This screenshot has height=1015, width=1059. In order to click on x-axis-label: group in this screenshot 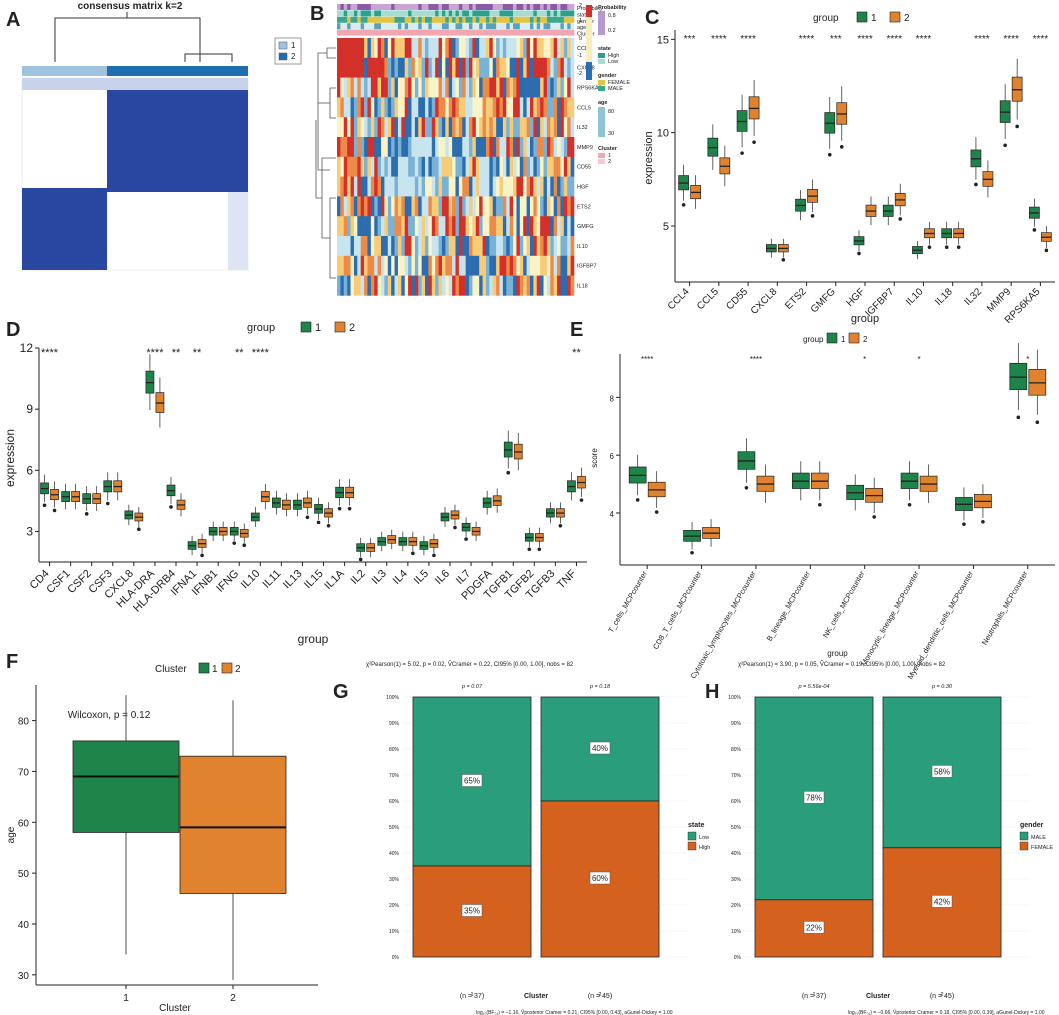, I will do `click(313, 639)`.